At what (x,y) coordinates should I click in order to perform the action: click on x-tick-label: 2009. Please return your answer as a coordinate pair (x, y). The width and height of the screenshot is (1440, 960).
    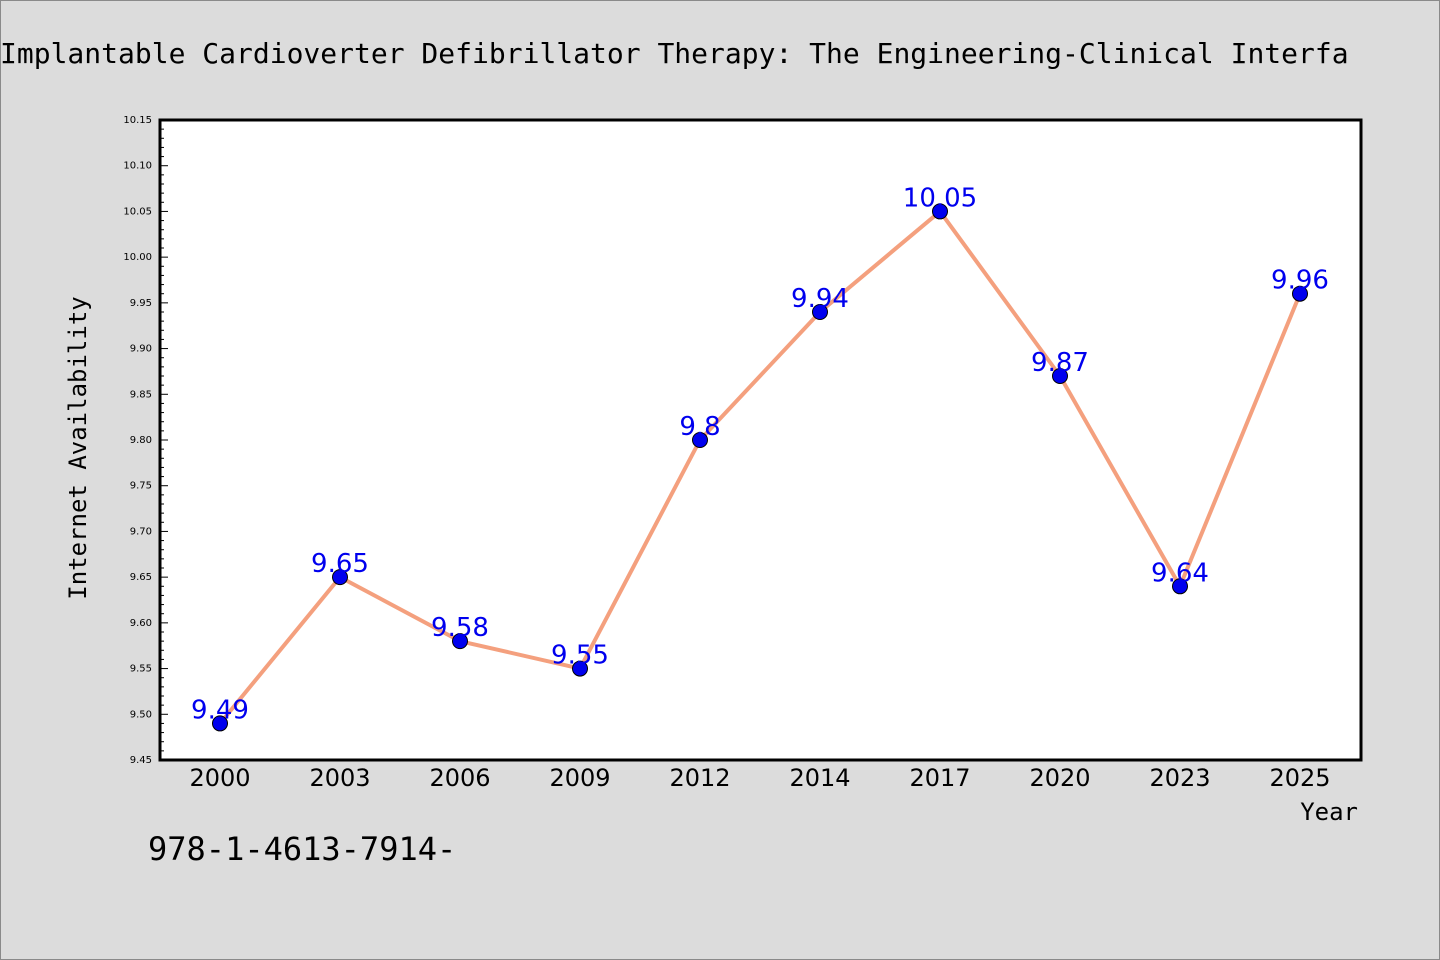
    Looking at the image, I should click on (579, 778).